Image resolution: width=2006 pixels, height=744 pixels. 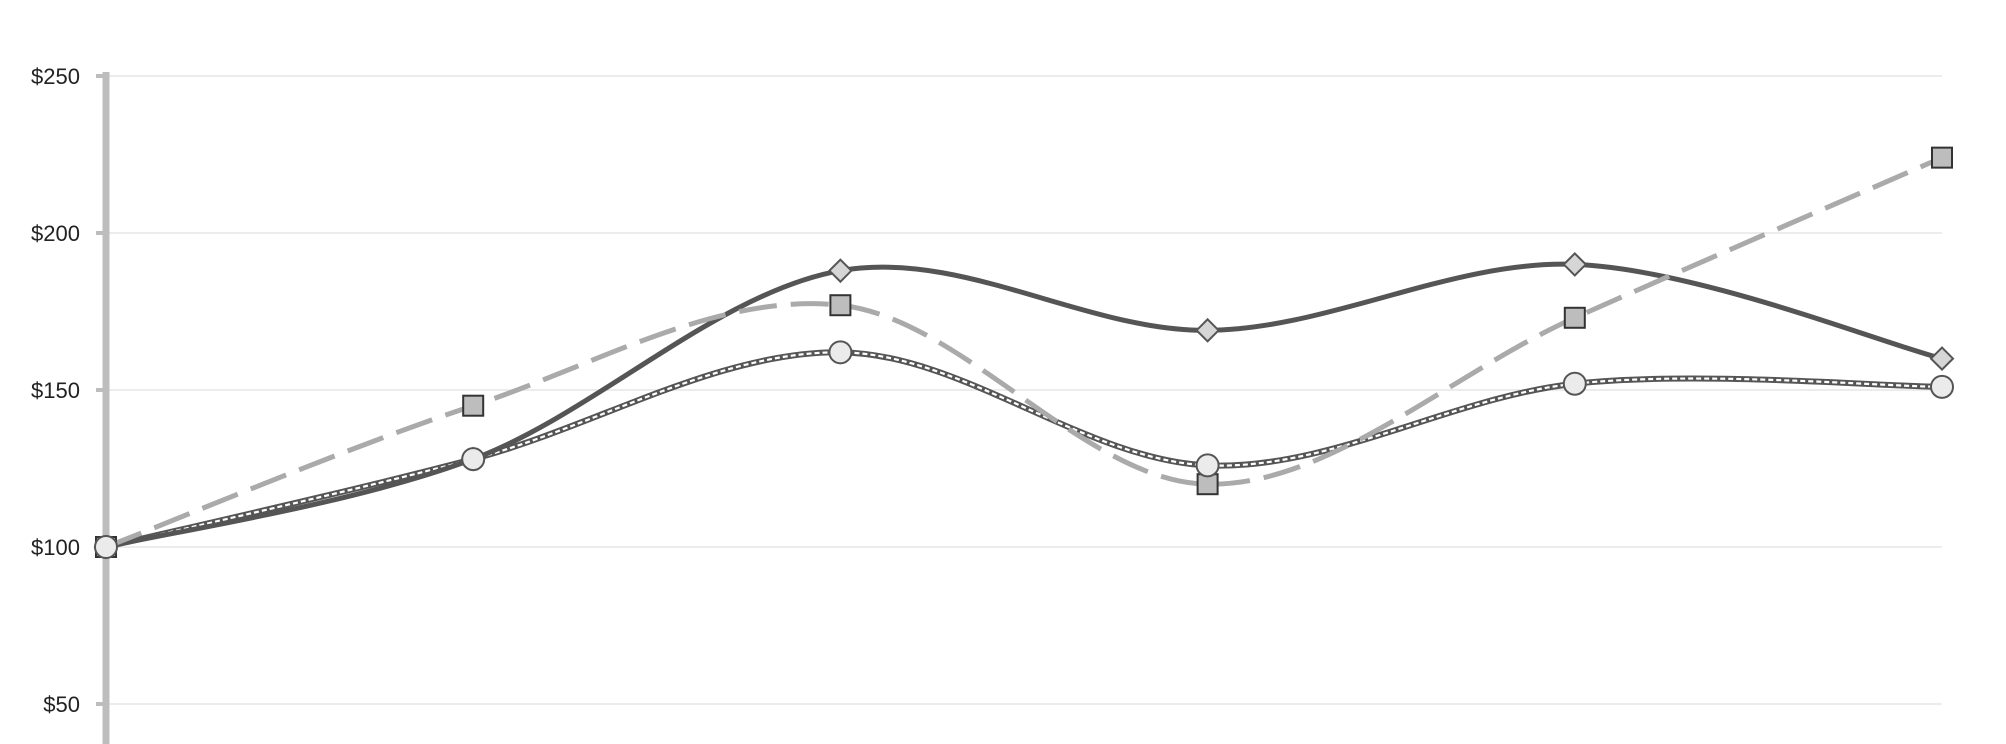 What do you see at coordinates (55, 547) in the screenshot?
I see `y-tick-label: $100` at bounding box center [55, 547].